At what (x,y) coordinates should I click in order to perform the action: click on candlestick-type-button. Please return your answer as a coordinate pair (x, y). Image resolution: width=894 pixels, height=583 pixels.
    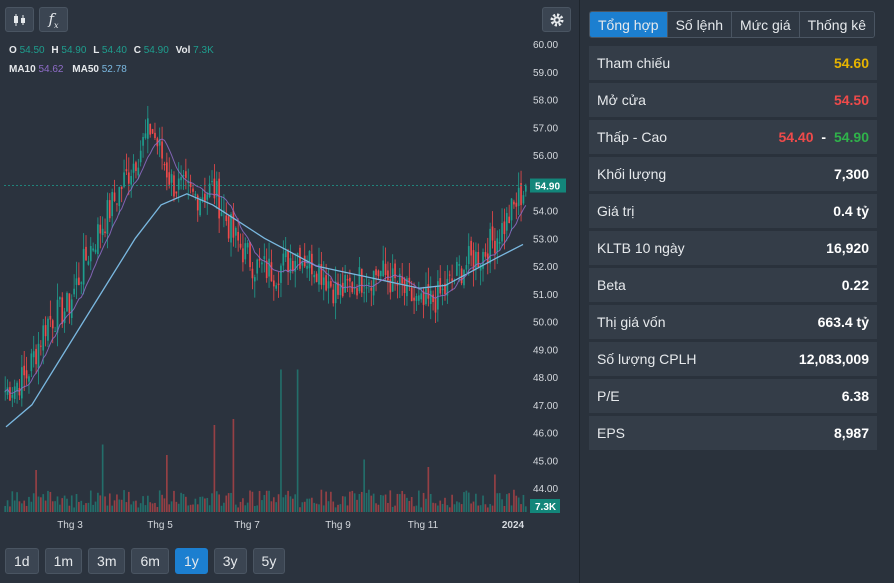
    Looking at the image, I should click on (19, 19).